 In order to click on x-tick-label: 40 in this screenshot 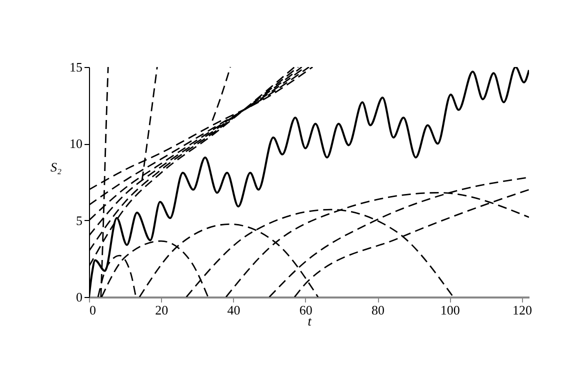, I will do `click(233, 310)`.